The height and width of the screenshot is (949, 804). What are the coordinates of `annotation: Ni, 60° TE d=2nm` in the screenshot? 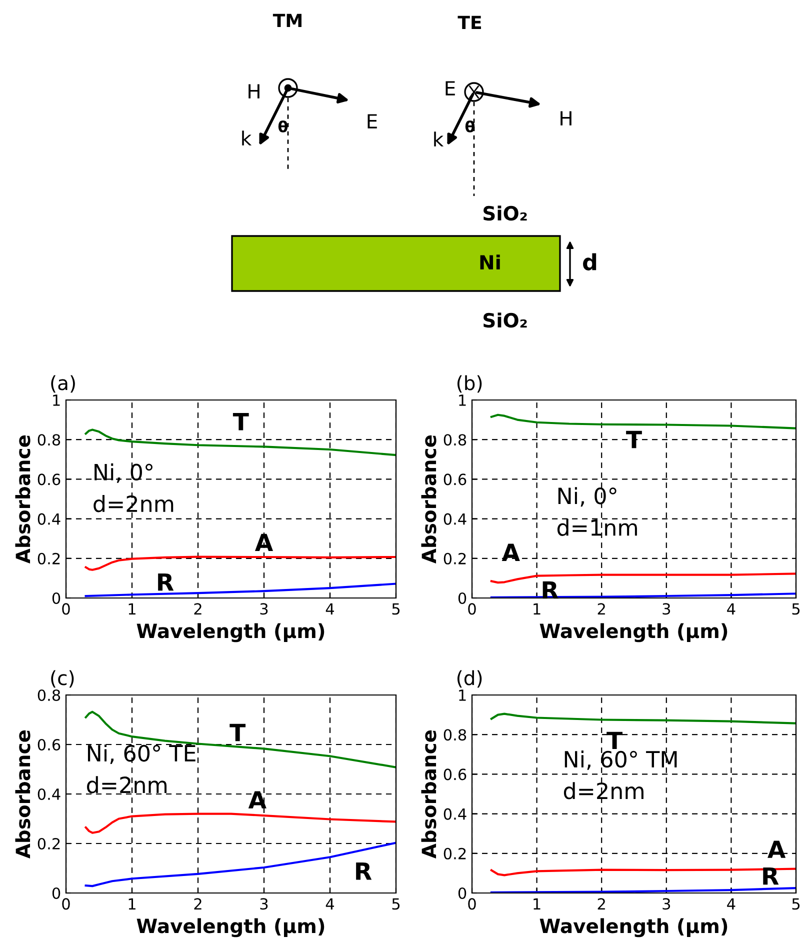 It's located at (141, 769).